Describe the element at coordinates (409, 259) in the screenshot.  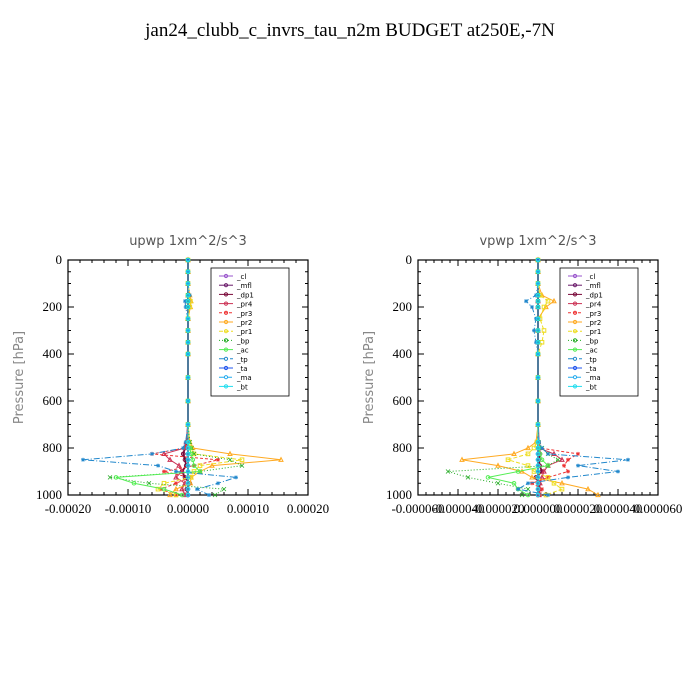
I see `y-tick-label: 0` at that location.